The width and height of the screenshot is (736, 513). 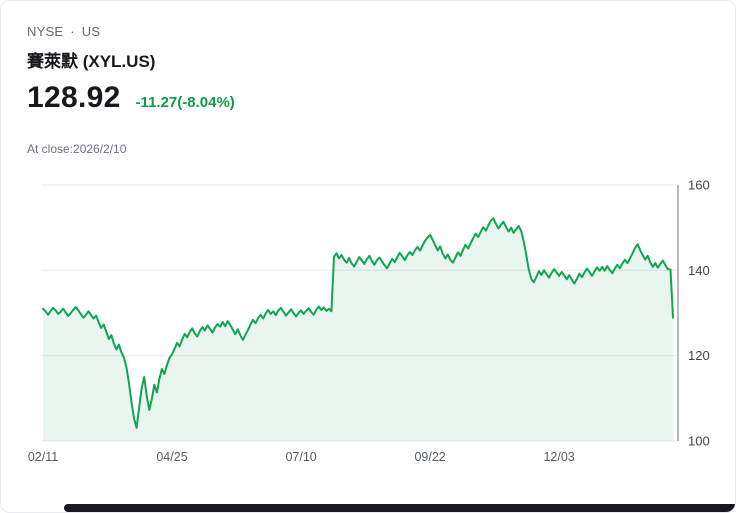 What do you see at coordinates (429, 457) in the screenshot?
I see `x-axis-tick-label: 09/22` at bounding box center [429, 457].